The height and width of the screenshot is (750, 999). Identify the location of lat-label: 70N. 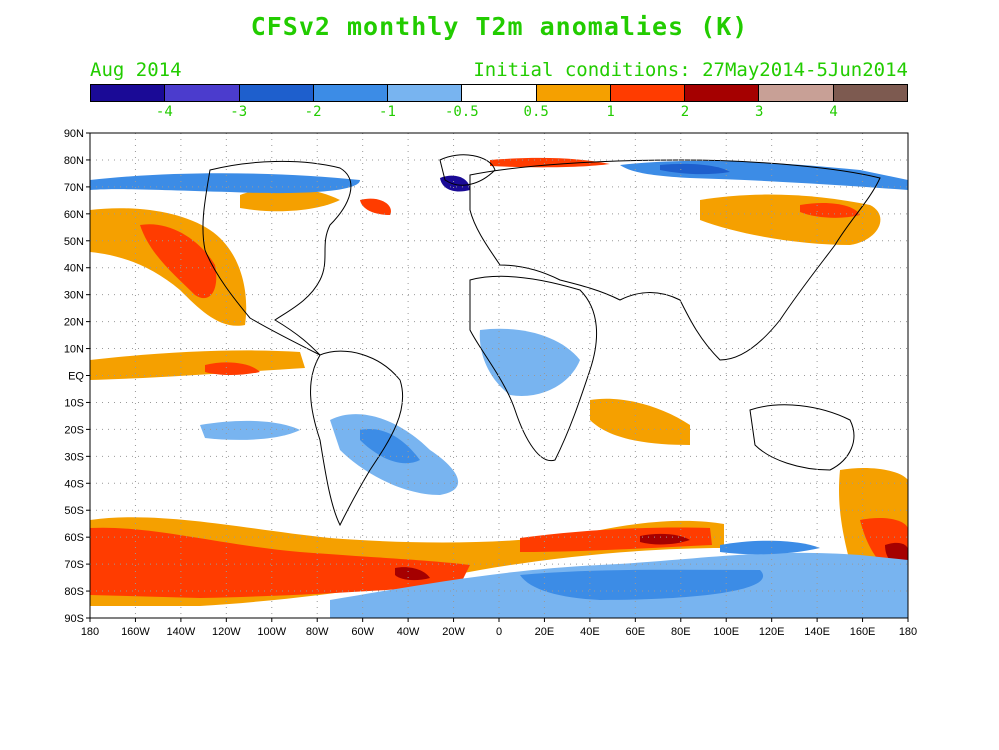
(74, 188).